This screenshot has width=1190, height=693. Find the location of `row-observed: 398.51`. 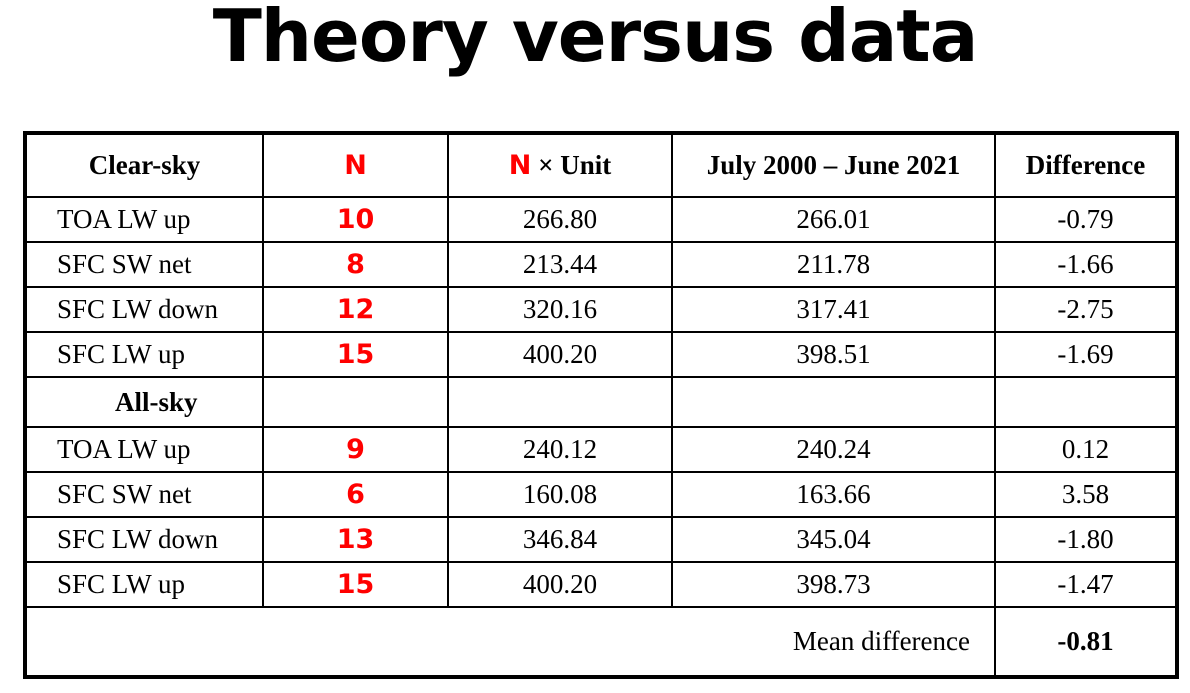

row-observed: 398.51 is located at coordinates (833, 354).